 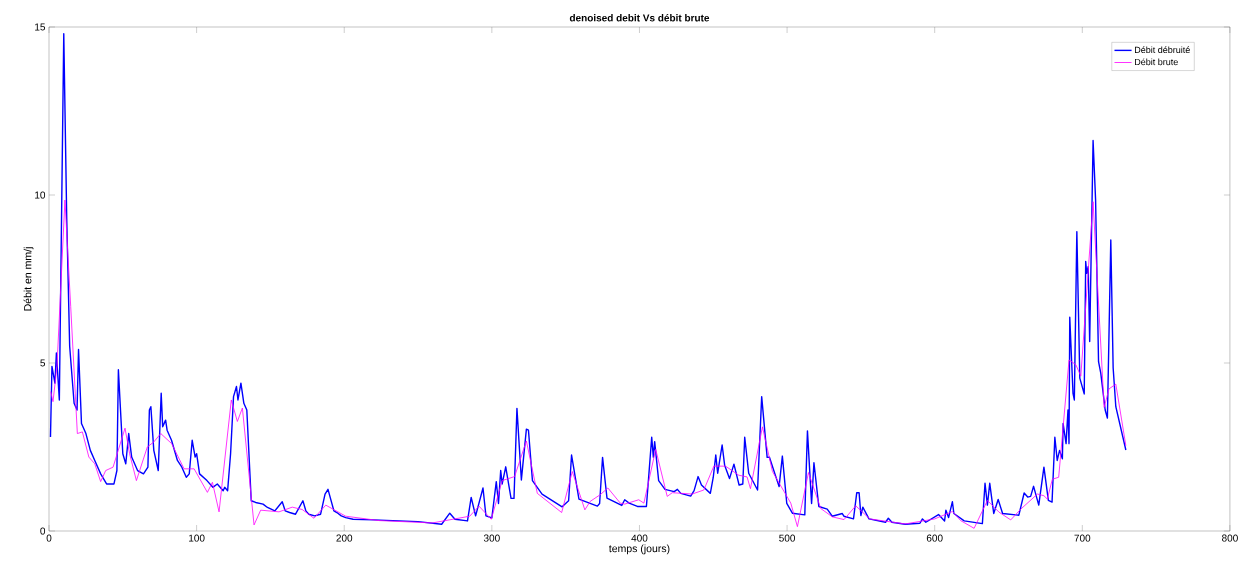 I want to click on x-tick-label: 700, so click(x=1082, y=538).